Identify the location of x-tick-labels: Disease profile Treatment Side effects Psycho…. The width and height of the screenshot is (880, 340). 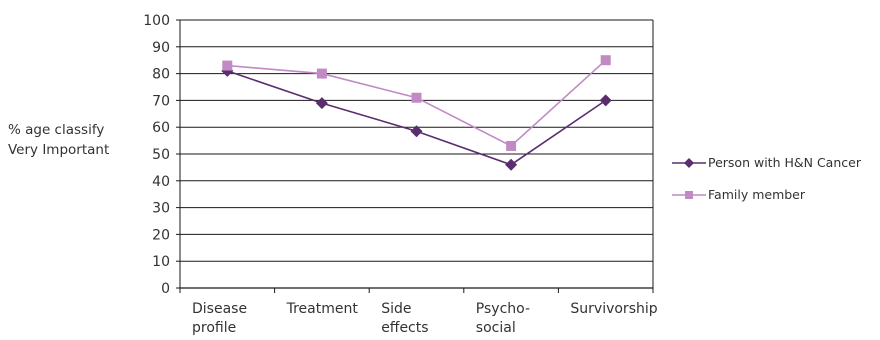
(425, 318).